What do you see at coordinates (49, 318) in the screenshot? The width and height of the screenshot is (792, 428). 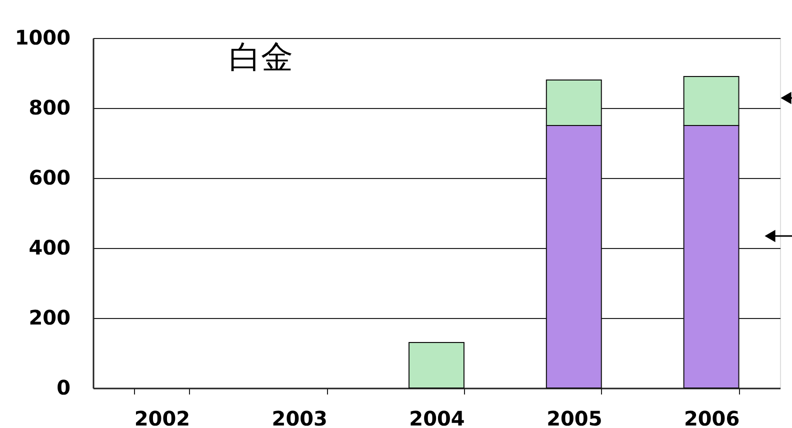 I see `y-tick-label: 200` at bounding box center [49, 318].